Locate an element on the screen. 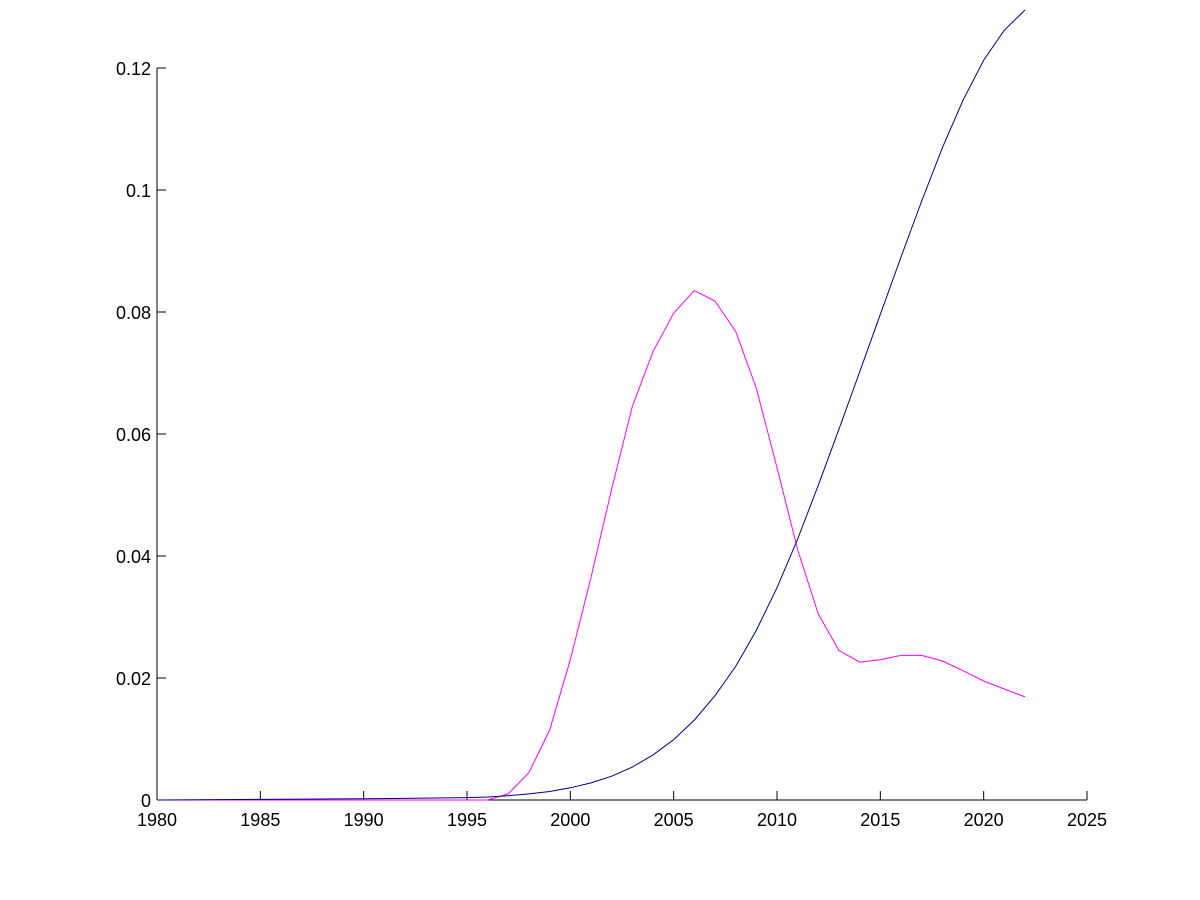  y-tick-label: 0.08 is located at coordinates (133, 313).